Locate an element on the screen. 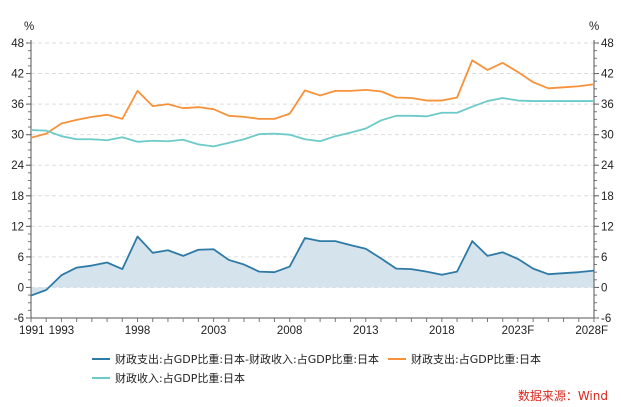  legend-item-expenditure: 财政支出:占GDP比重:日本 is located at coordinates (464, 359).